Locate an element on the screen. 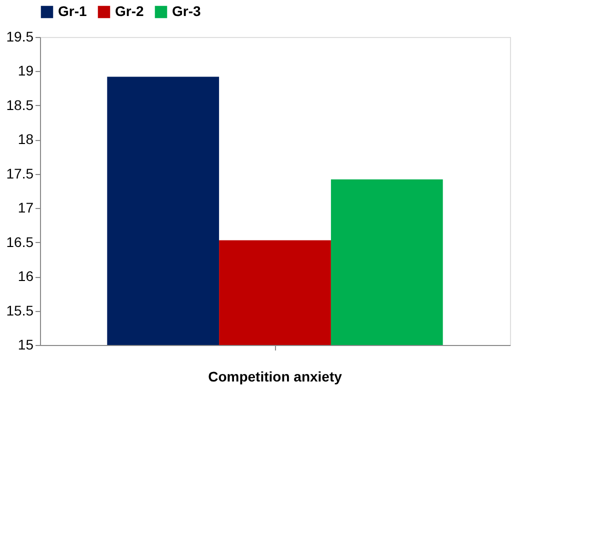  y-tick-label: 16.5 is located at coordinates (20, 242).